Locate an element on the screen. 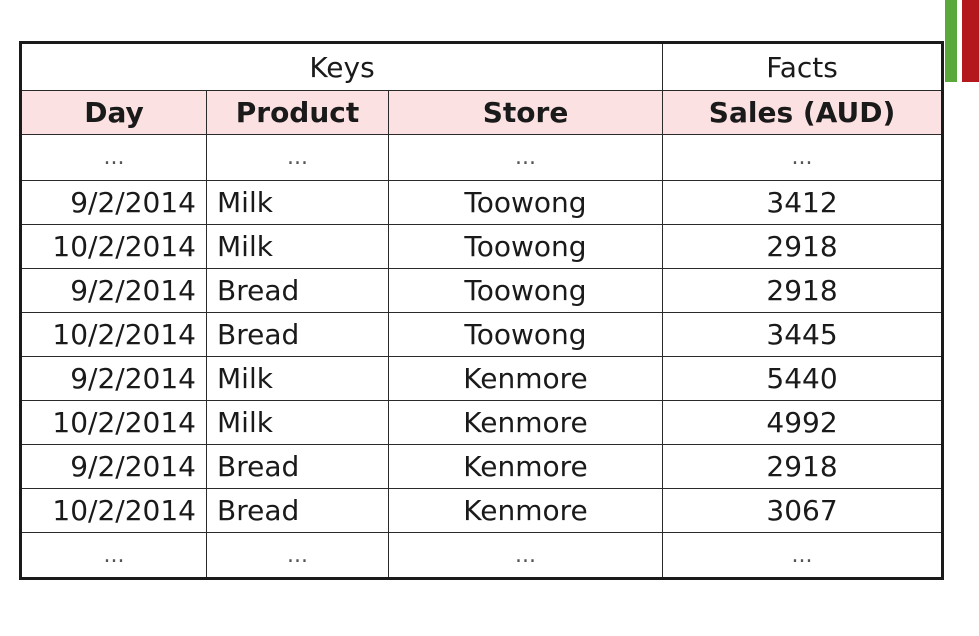 This screenshot has height=636, width=979. cell-sales: 3445 is located at coordinates (803, 334).